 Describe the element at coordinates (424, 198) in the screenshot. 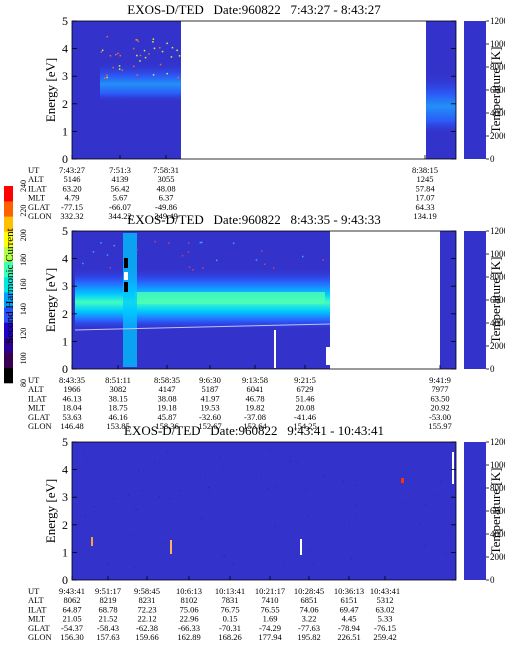

I see `panel-1-cell-mlt: 17.07` at that location.